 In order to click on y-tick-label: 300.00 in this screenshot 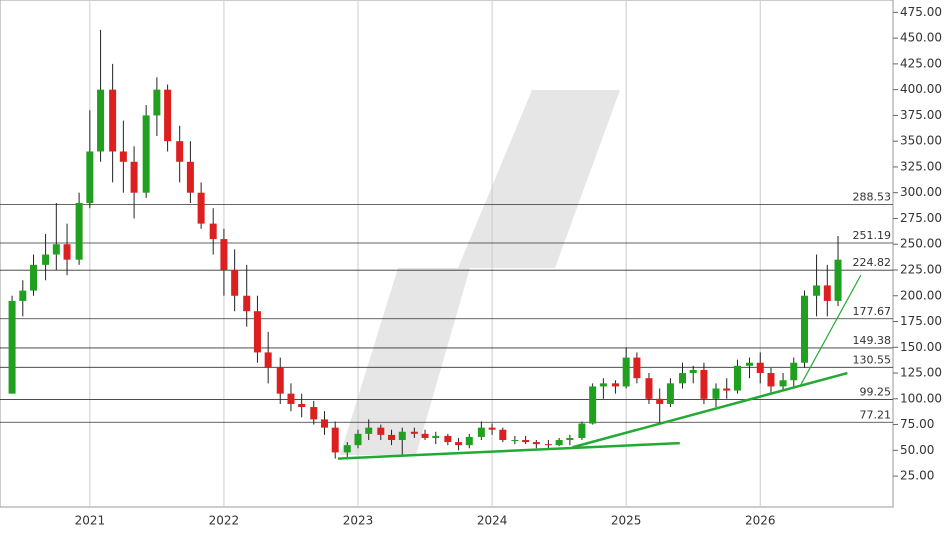, I will do `click(921, 192)`.